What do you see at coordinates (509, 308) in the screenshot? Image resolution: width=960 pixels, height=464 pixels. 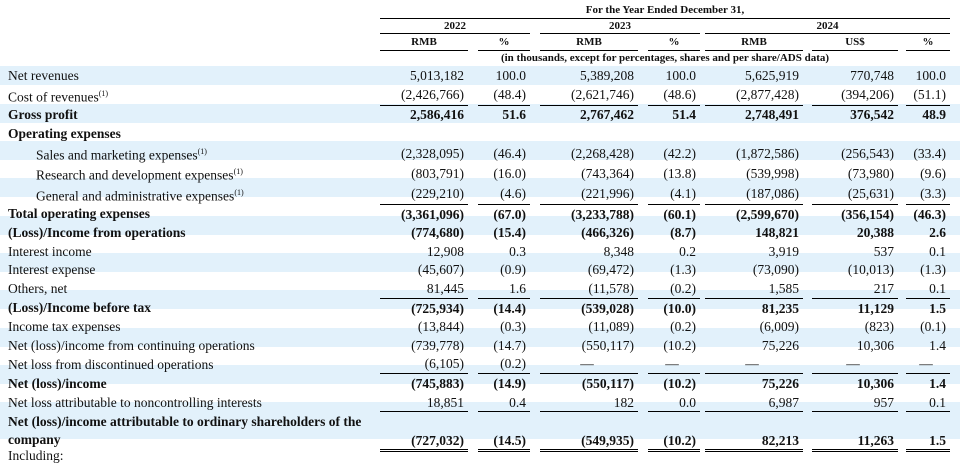 I see `cell-loss-income-before-tax-pct-2022: (14.4)` at bounding box center [509, 308].